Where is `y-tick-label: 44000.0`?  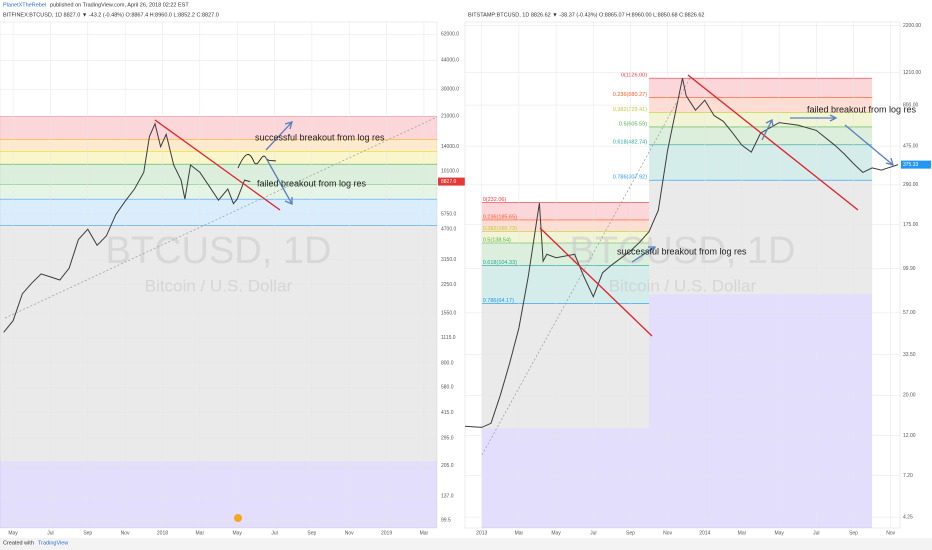 y-tick-label: 44000.0 is located at coordinates (450, 61).